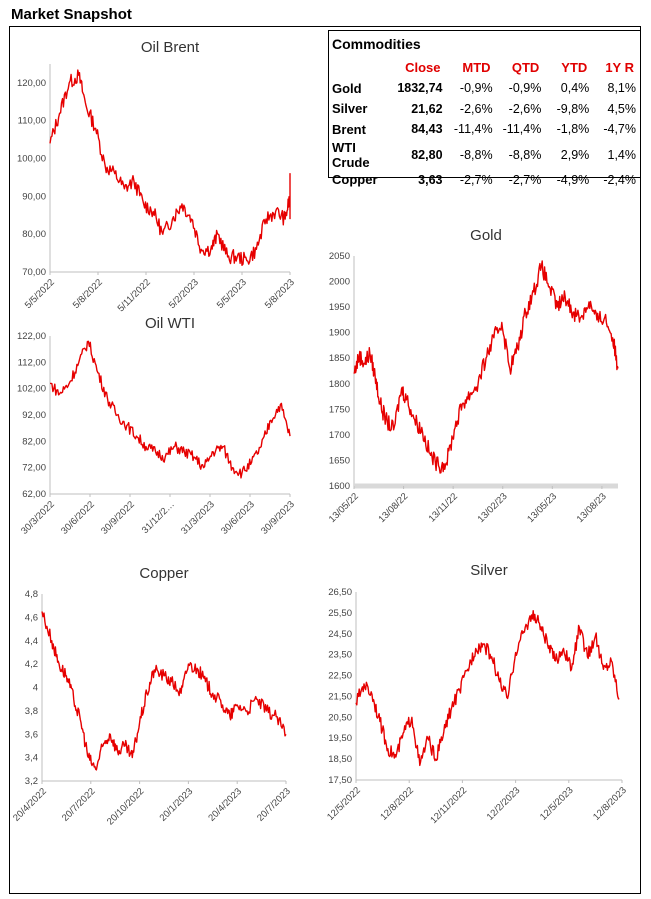 The height and width of the screenshot is (899, 651). What do you see at coordinates (339, 435) in the screenshot?
I see `y-tick-label: 1700` at bounding box center [339, 435].